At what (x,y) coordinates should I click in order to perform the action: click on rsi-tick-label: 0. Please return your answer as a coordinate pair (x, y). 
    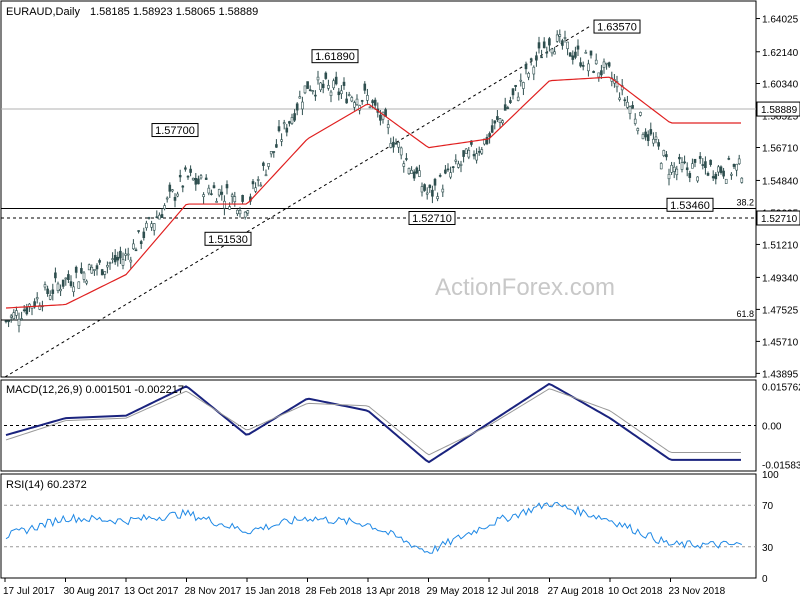
    Looking at the image, I should click on (765, 579).